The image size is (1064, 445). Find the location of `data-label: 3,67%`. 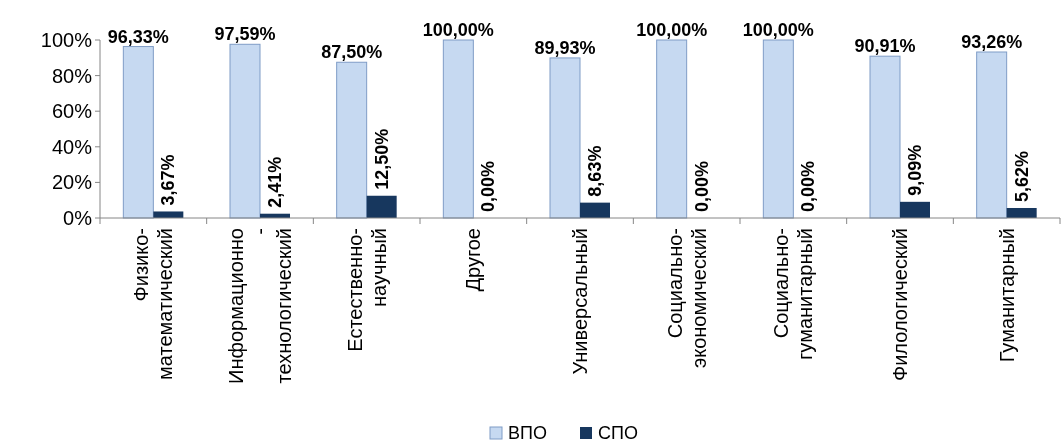

data-label: 3,67% is located at coordinates (168, 180).